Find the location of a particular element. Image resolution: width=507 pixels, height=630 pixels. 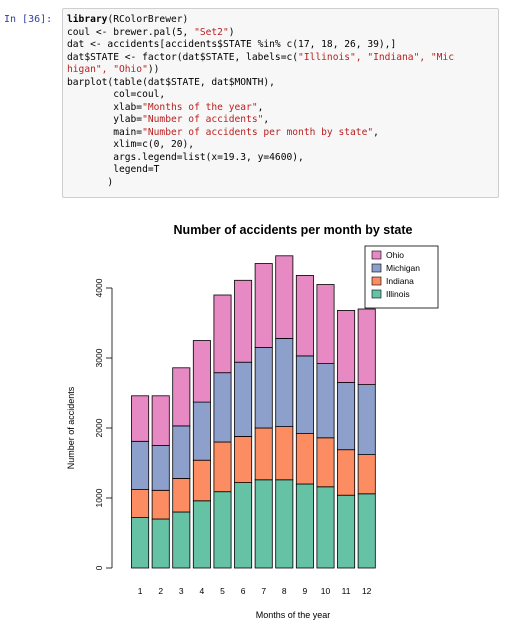

code-text: main= is located at coordinates (105, 132).